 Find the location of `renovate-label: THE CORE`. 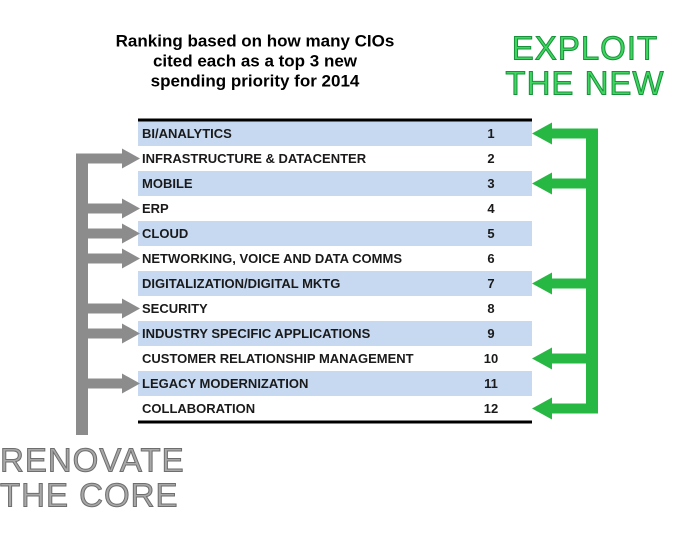

renovate-label: THE CORE is located at coordinates (89, 495).